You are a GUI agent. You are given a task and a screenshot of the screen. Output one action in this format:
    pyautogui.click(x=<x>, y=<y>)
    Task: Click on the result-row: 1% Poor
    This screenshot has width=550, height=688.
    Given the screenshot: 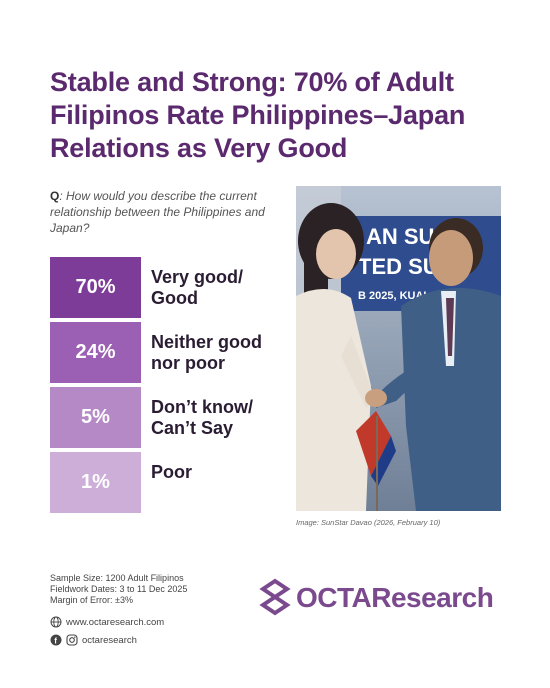 What is the action you would take?
    pyautogui.click(x=170, y=484)
    